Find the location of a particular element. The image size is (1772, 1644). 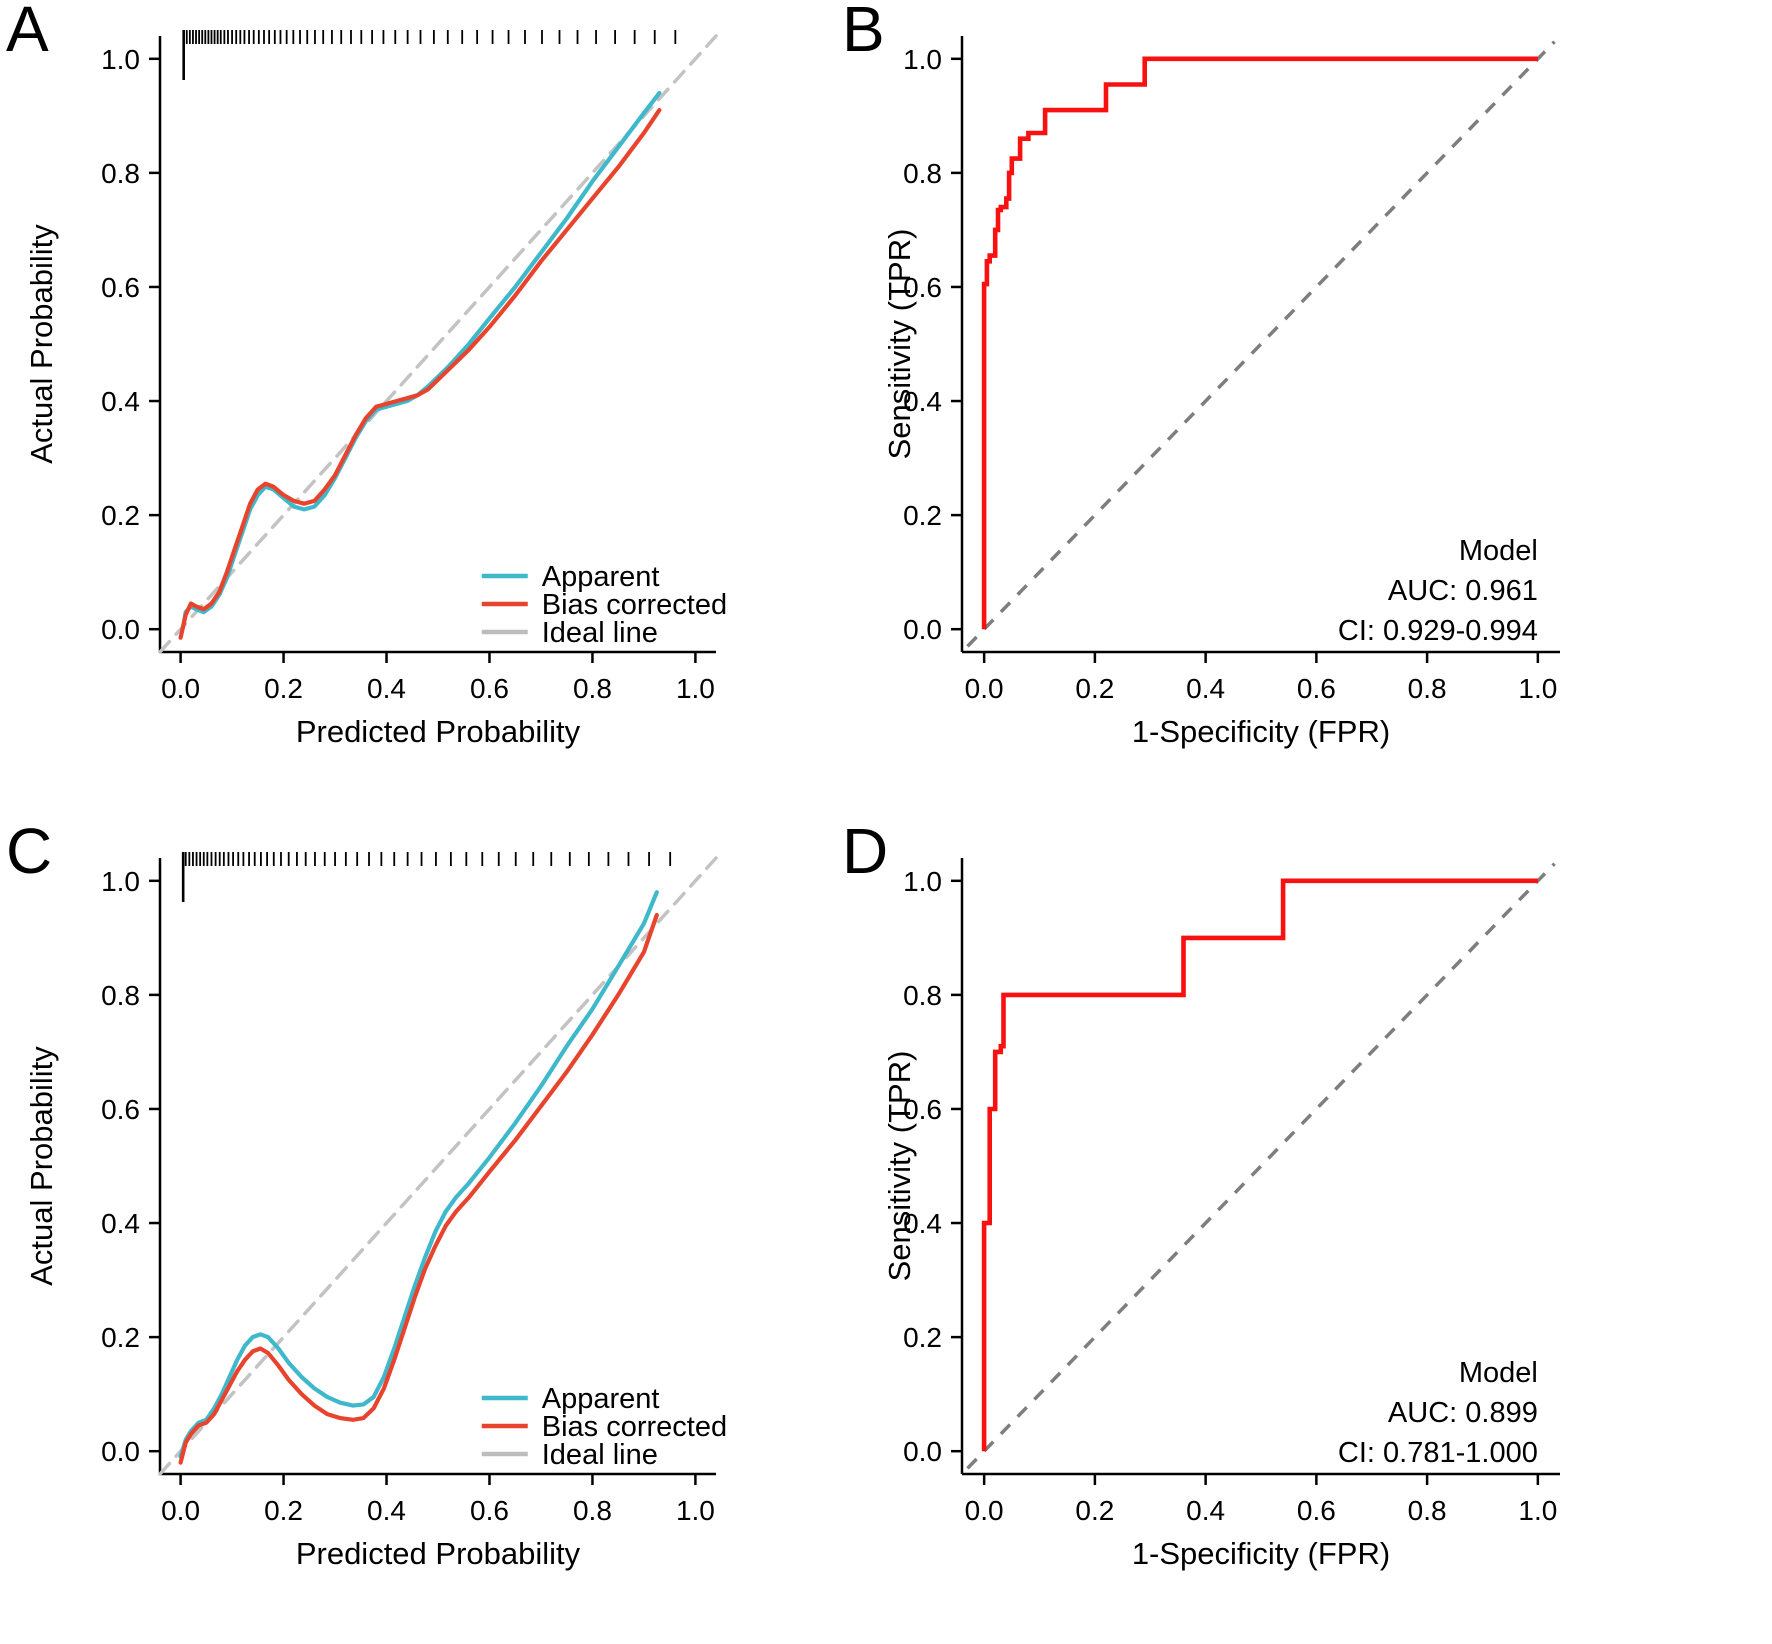

panel-a-label: A is located at coordinates (27, 32).